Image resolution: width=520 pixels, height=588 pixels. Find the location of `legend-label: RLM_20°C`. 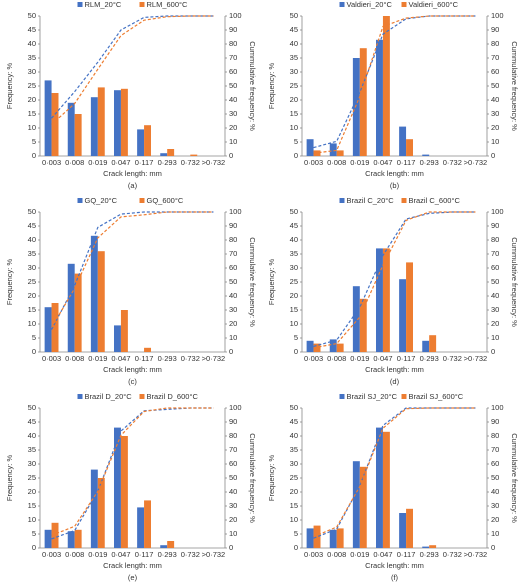

legend-label: RLM_20°C is located at coordinates (103, 4).